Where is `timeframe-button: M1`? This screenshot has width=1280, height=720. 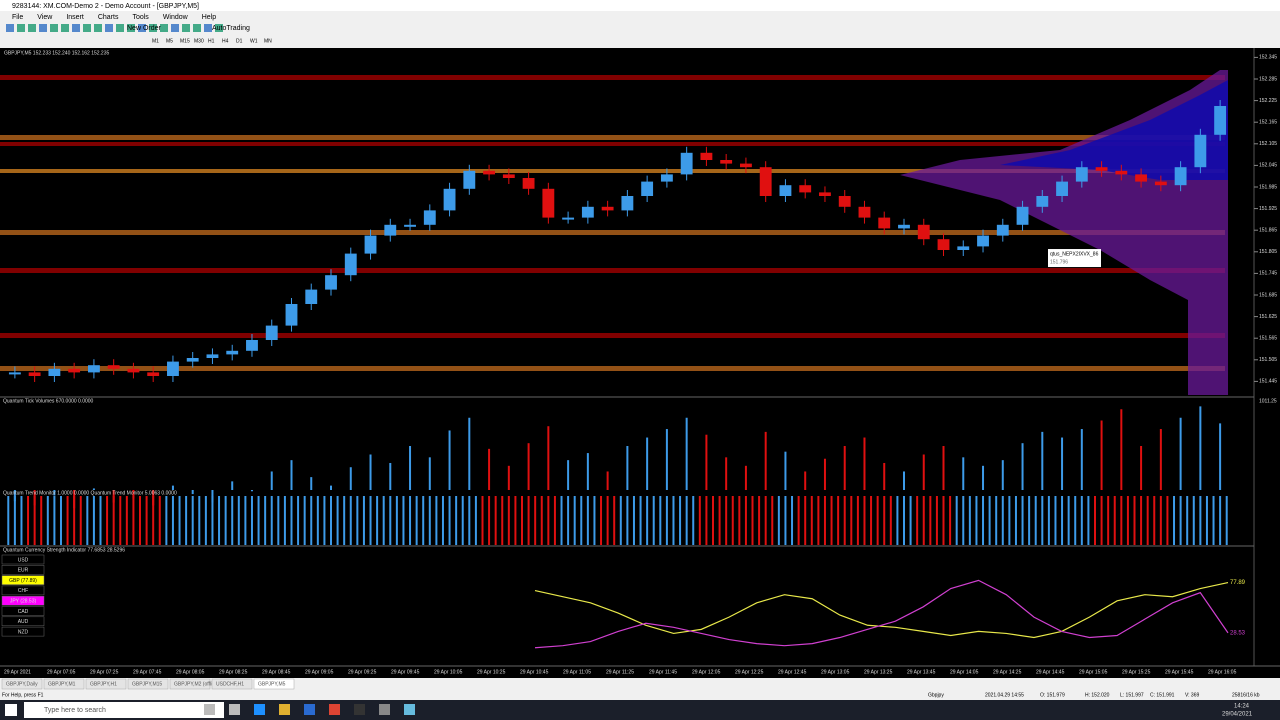 timeframe-button: M1 is located at coordinates (155, 41).